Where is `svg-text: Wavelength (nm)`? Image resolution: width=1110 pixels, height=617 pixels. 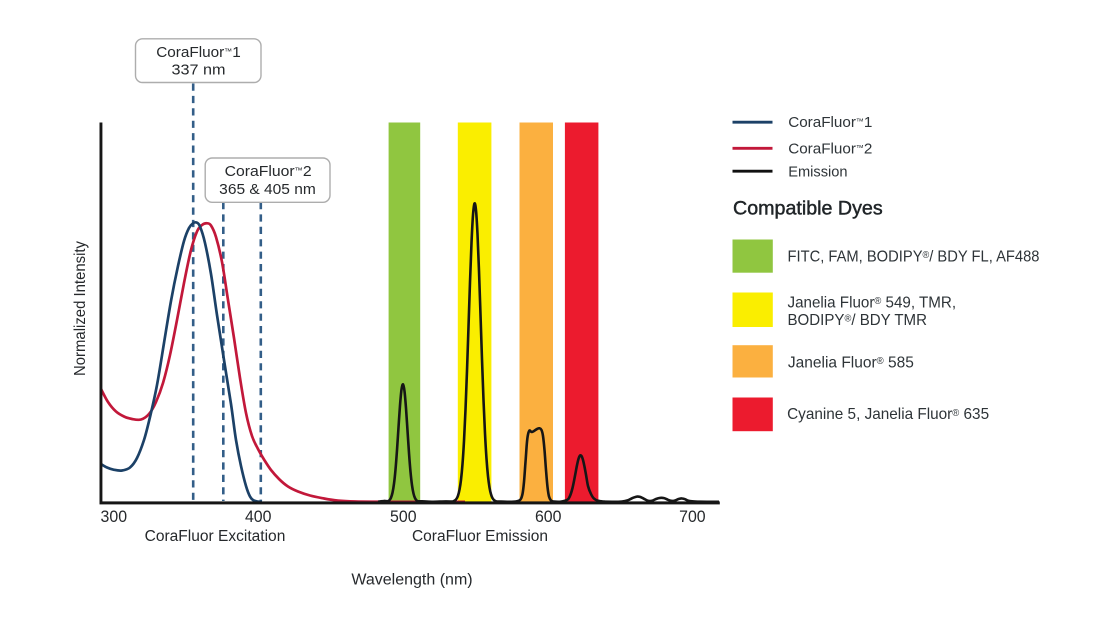 svg-text: Wavelength (nm) is located at coordinates (411, 580).